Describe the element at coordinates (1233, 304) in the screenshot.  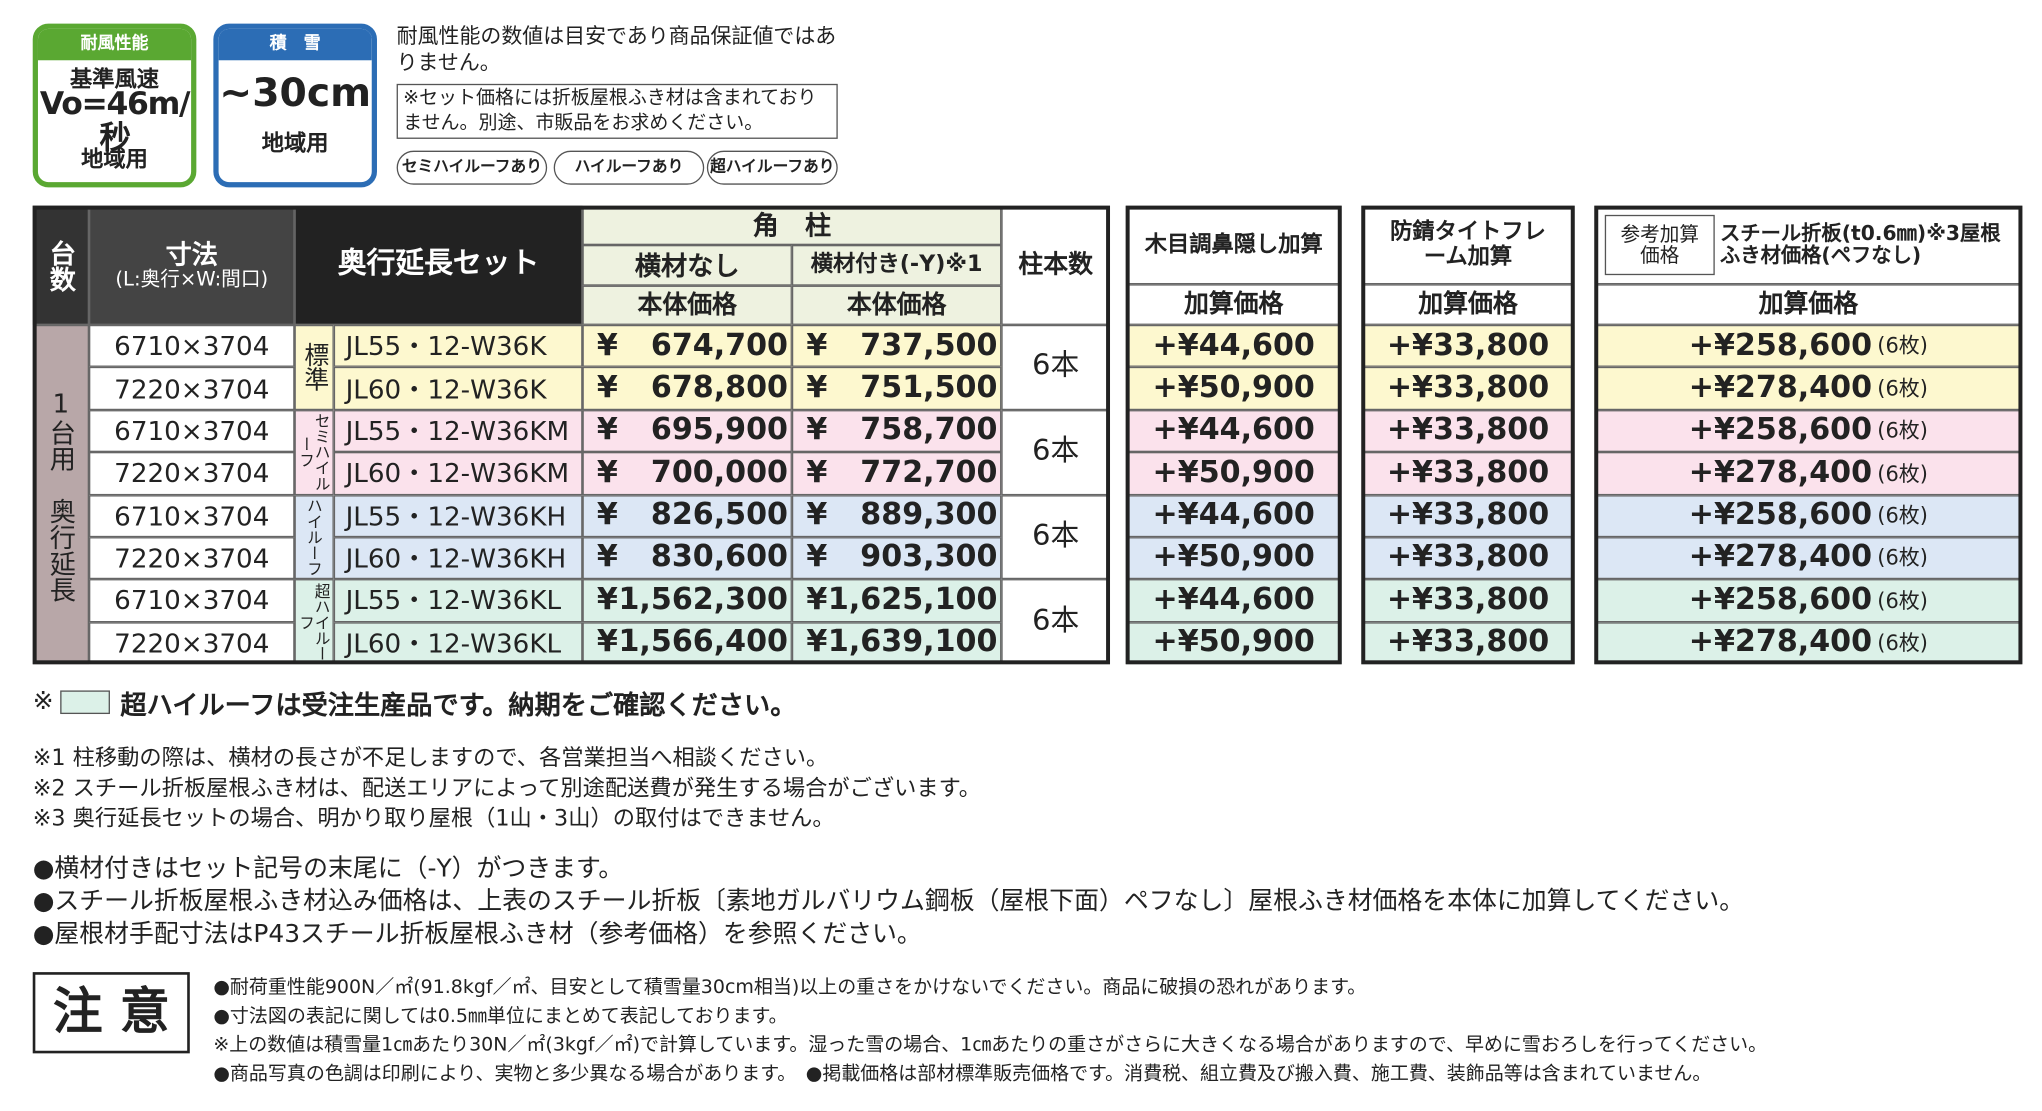
I see `wood-sub: 加算価格` at that location.